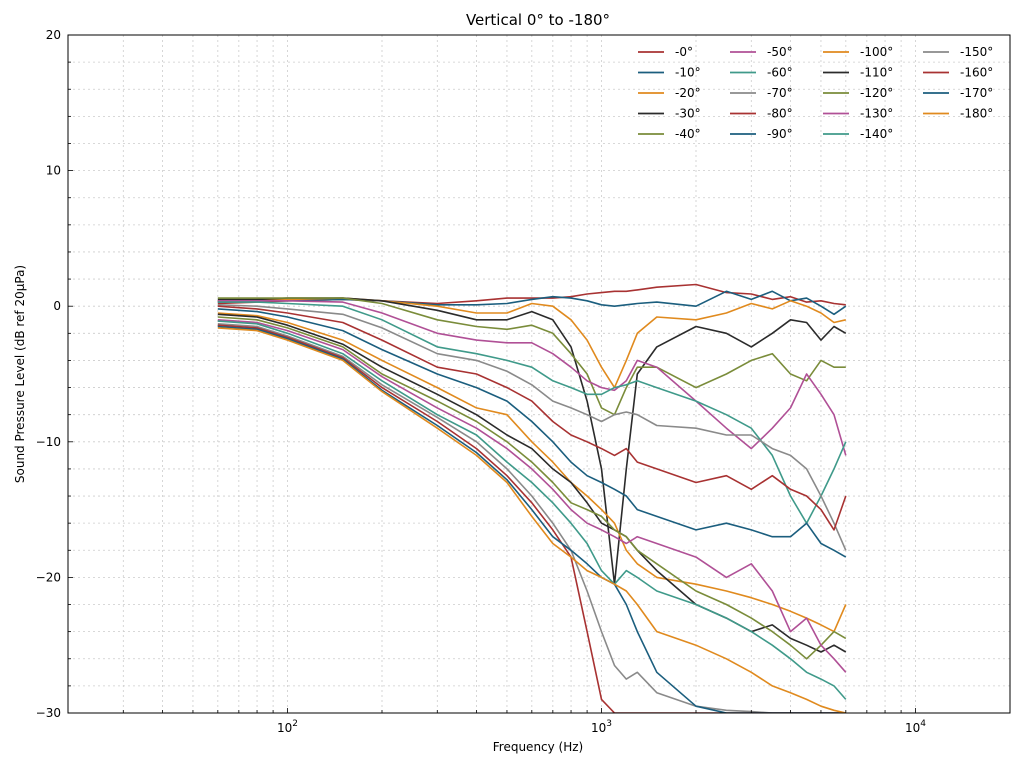 Image resolution: width=1024 pixels, height=768 pixels. I want to click on x-tick-exponent: 2, so click(295, 724).